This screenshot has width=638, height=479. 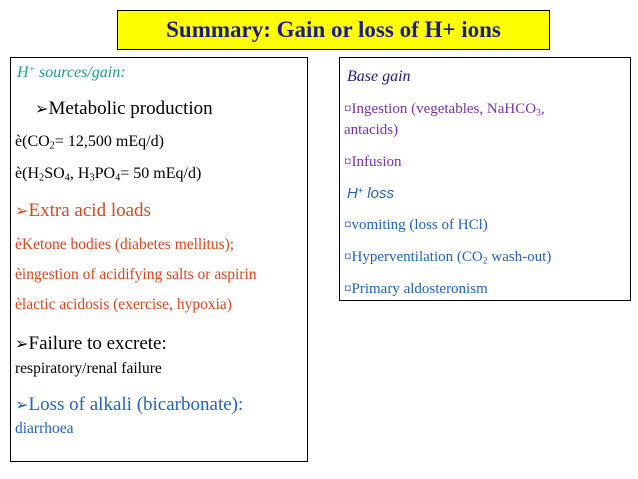 I want to click on h-loss-text: loss, so click(x=378, y=193).